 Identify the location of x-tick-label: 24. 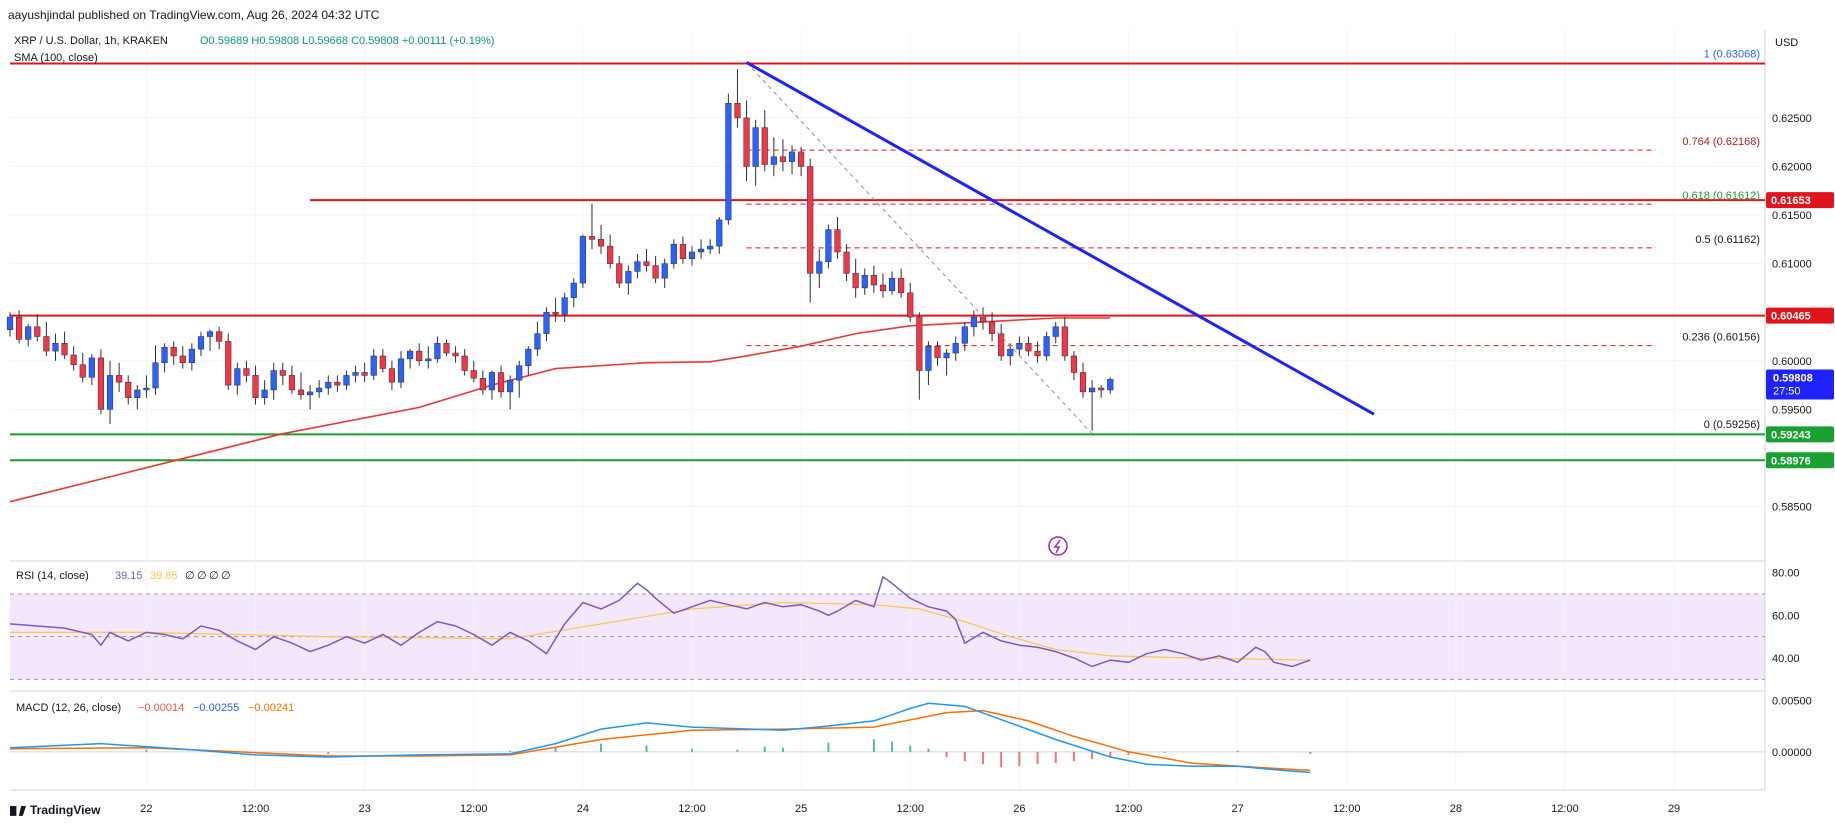
(583, 809).